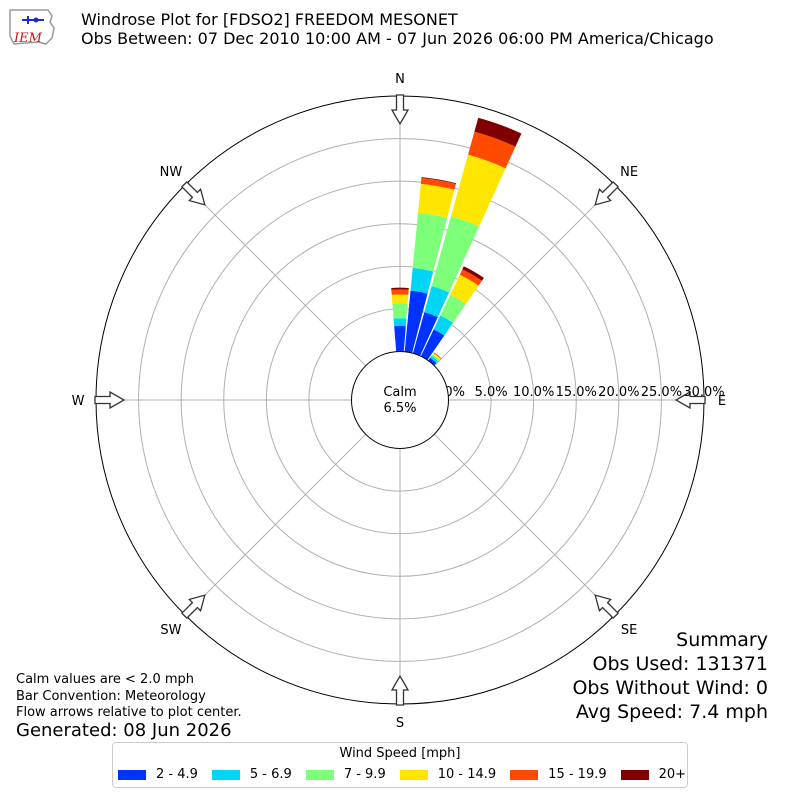 The image size is (800, 800). Describe the element at coordinates (533, 392) in the screenshot. I see `radial-tick-label: 10.0%` at that location.